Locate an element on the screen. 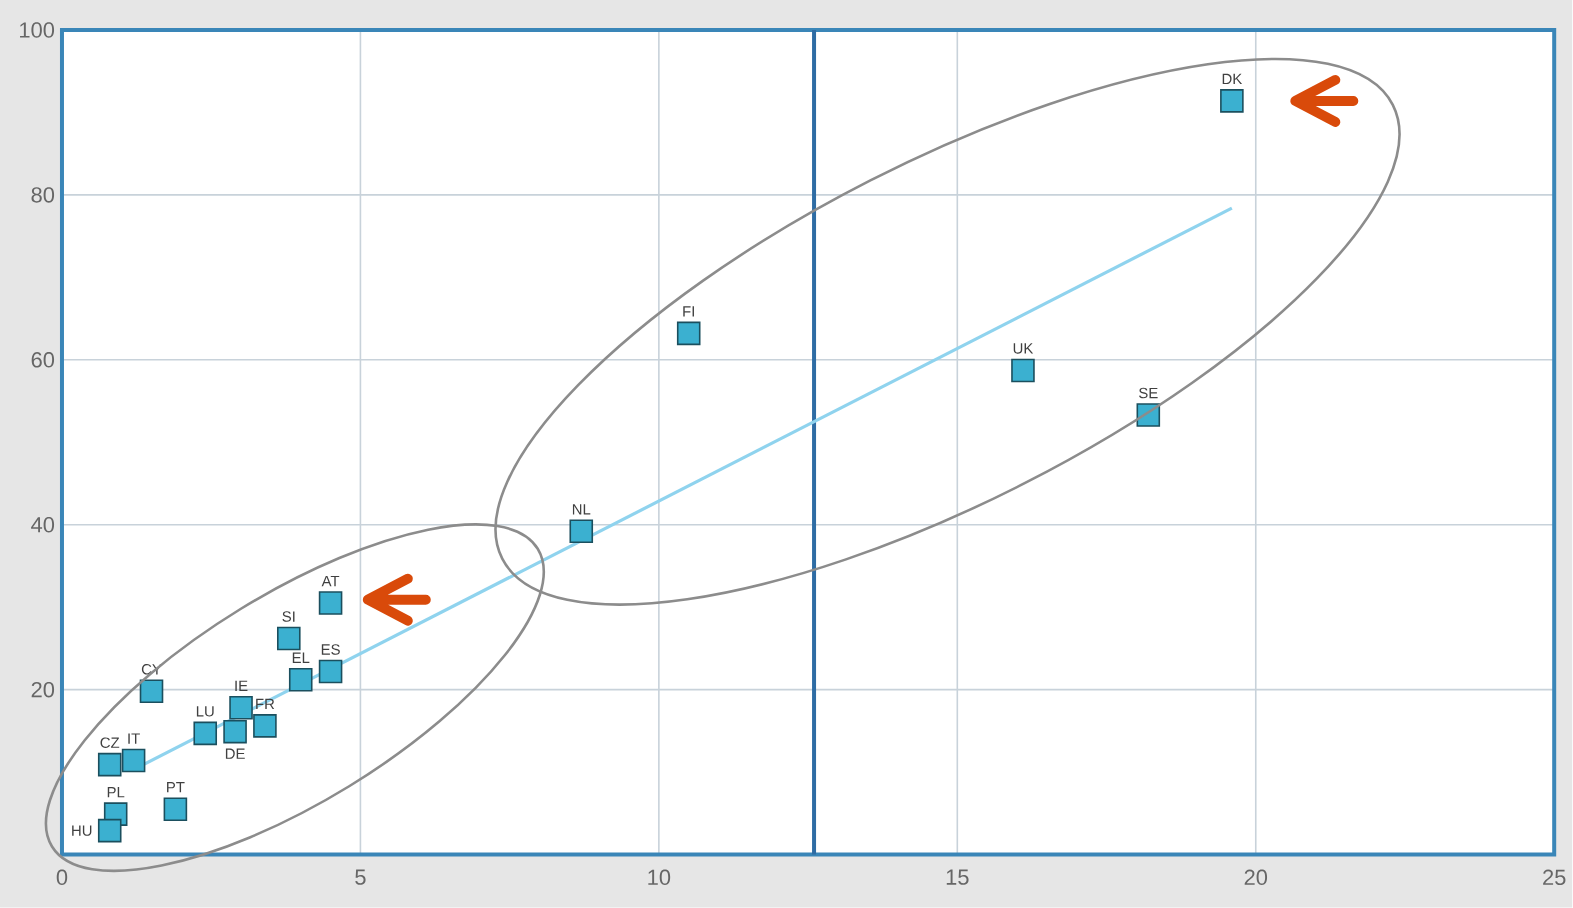 This screenshot has height=908, width=1573. y-tick-label: 100 is located at coordinates (37, 30).